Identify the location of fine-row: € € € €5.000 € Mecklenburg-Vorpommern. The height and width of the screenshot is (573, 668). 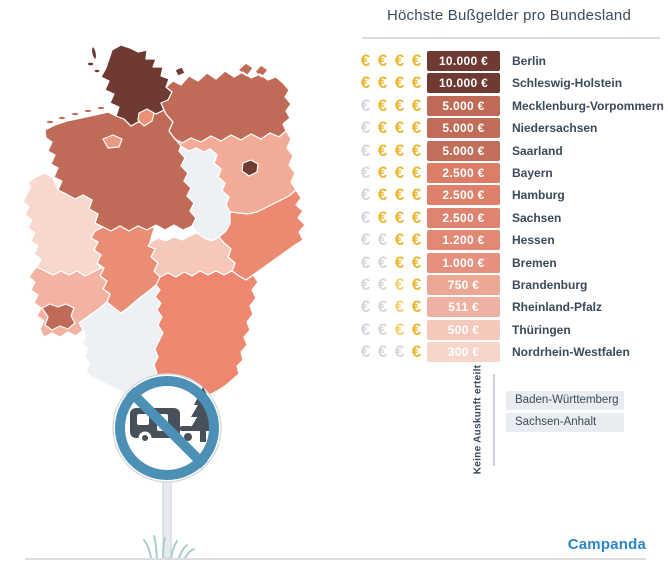
(510, 105).